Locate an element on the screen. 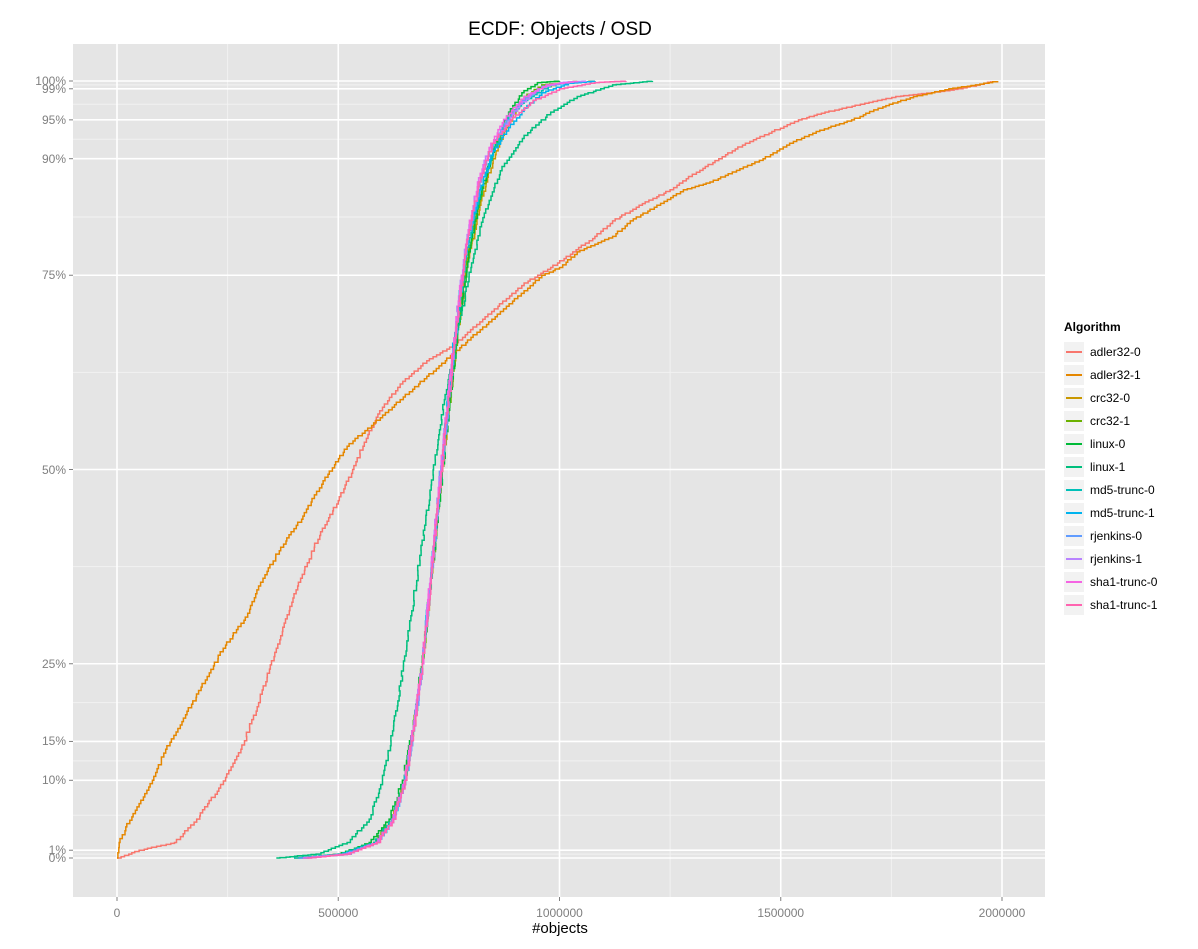 The width and height of the screenshot is (1198, 949). legend-label: crc32-0 is located at coordinates (1110, 397).